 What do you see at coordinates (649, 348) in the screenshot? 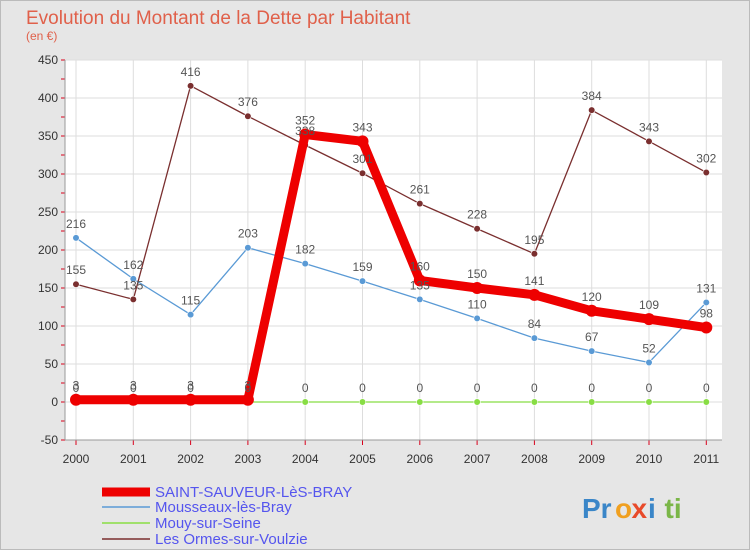
I see `data-label: 52` at bounding box center [649, 348].